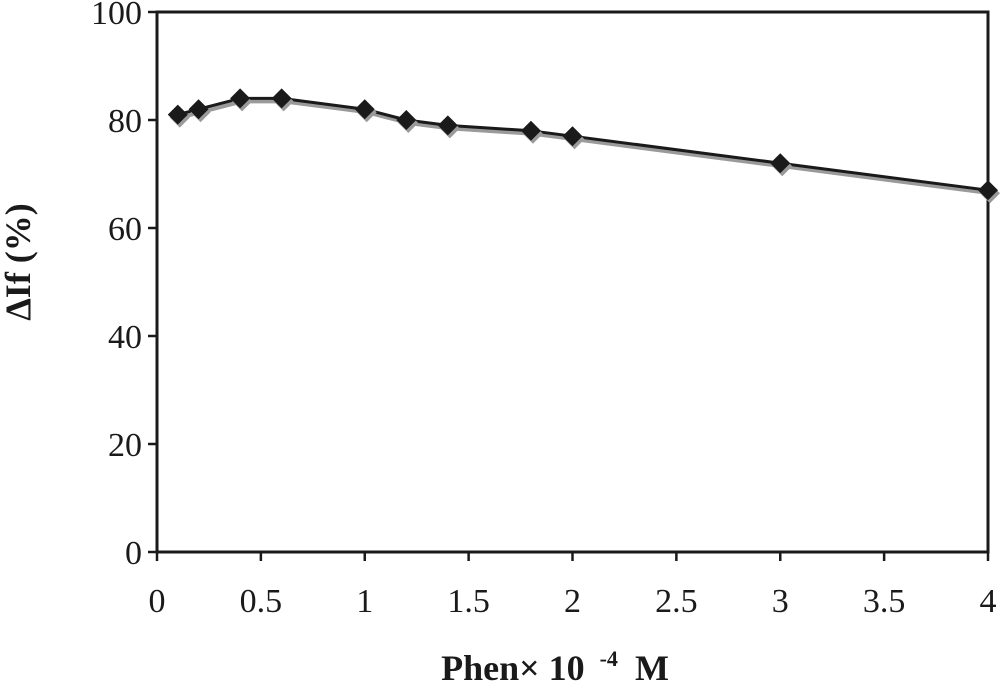 The height and width of the screenshot is (686, 1000). Describe the element at coordinates (125, 229) in the screenshot. I see `y-tick-label: 60` at that location.